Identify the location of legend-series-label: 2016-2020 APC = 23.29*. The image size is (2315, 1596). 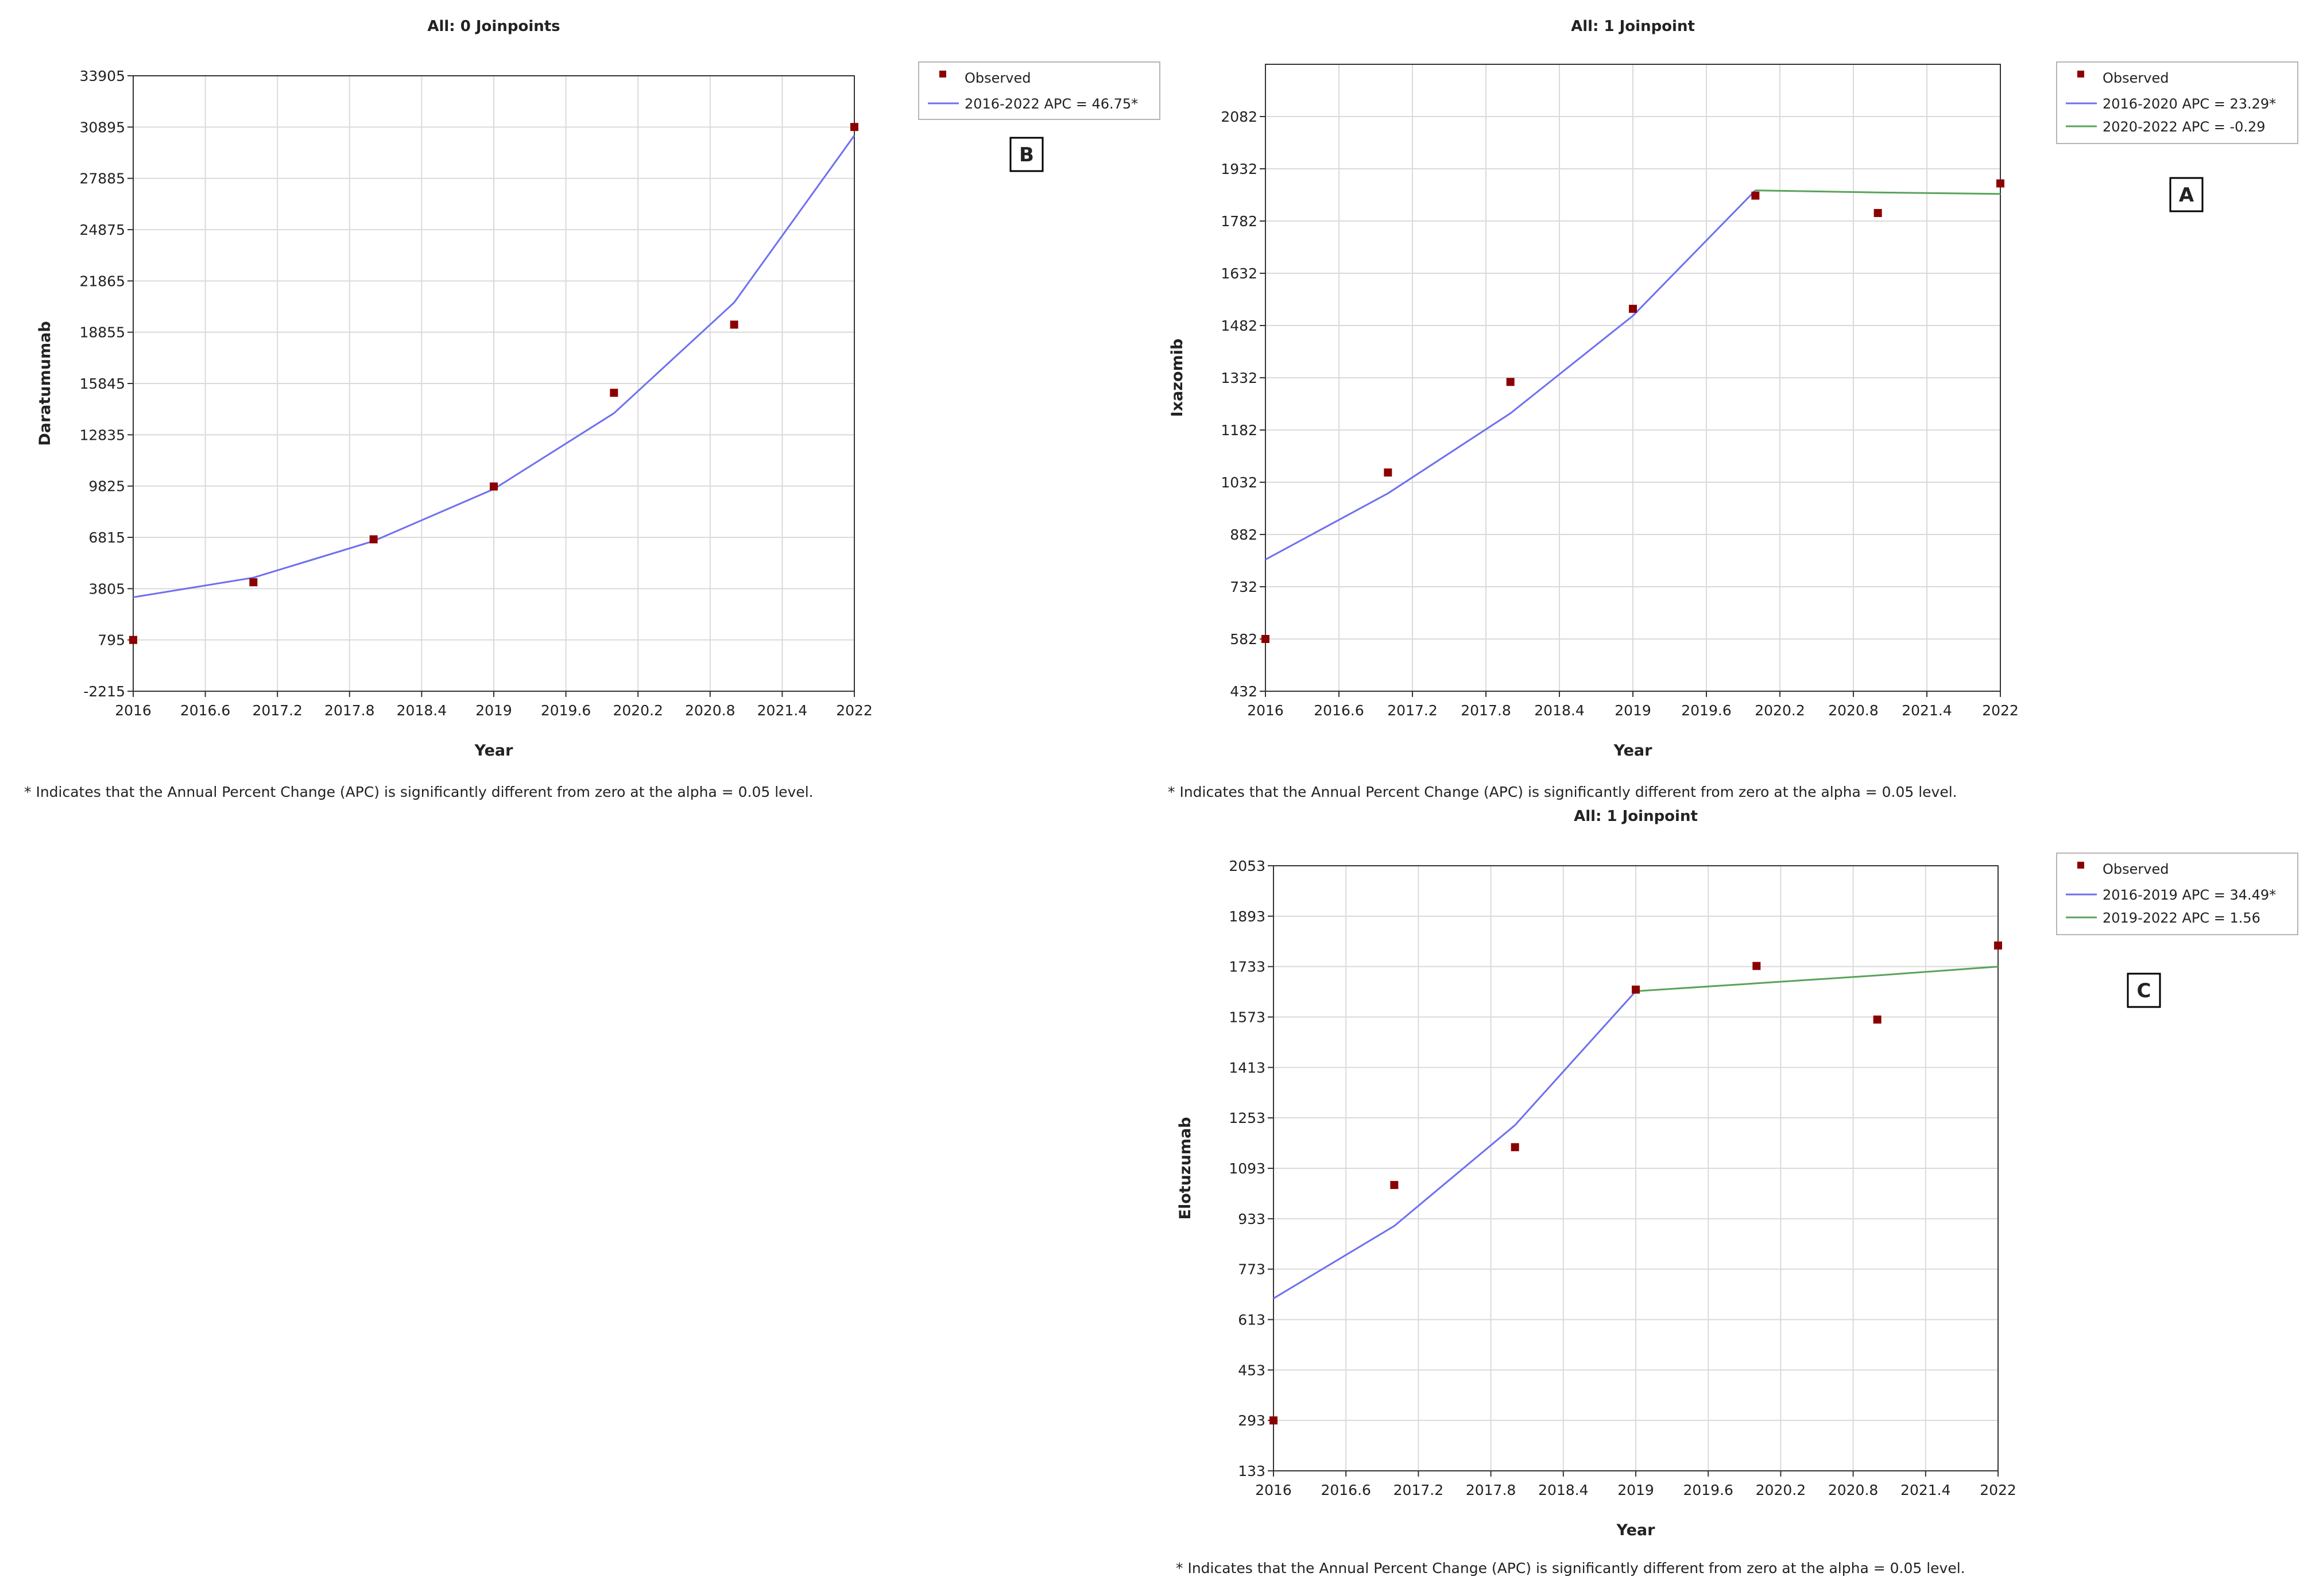
(2189, 104).